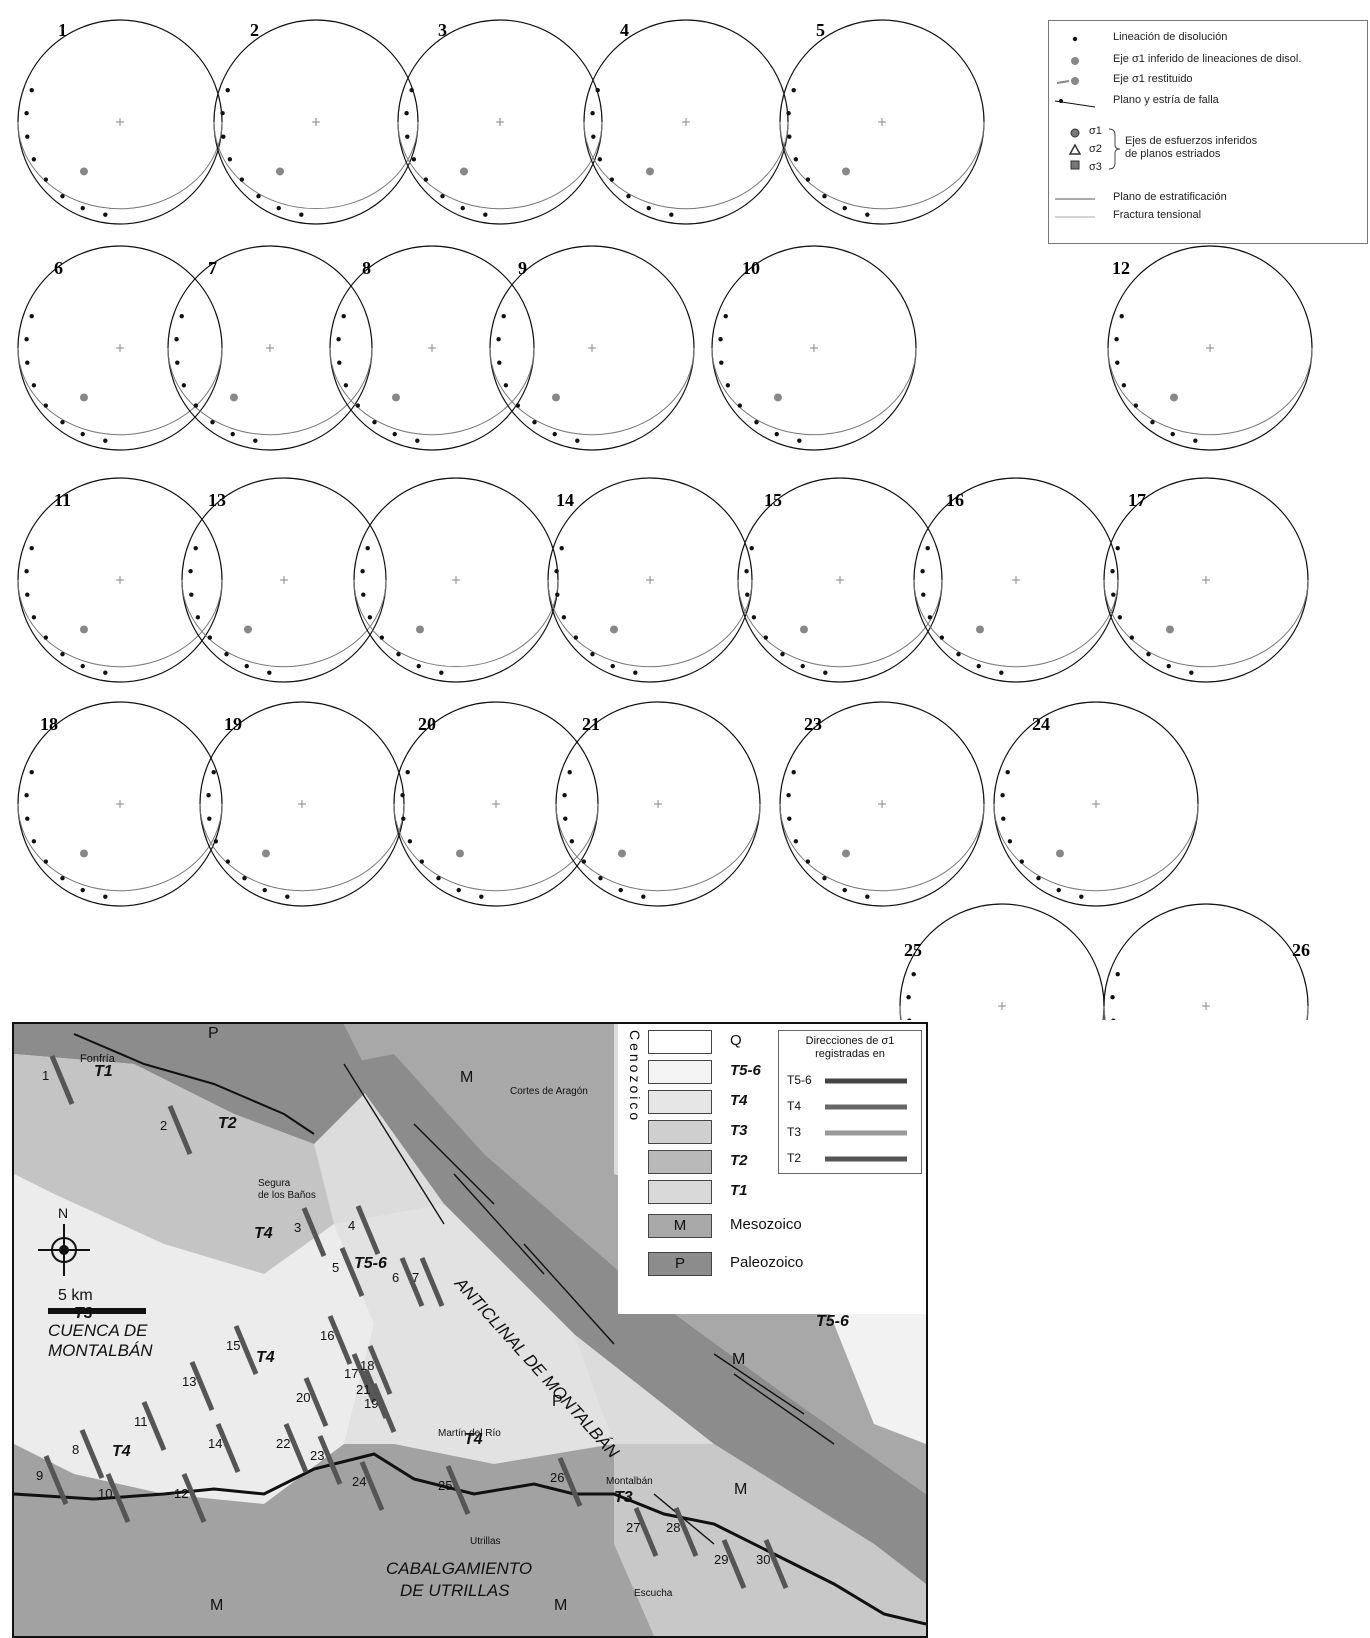 Image resolution: width=1370 pixels, height=1638 pixels. Describe the element at coordinates (150, 1426) in the screenshot. I see `site-11: 11` at that location.